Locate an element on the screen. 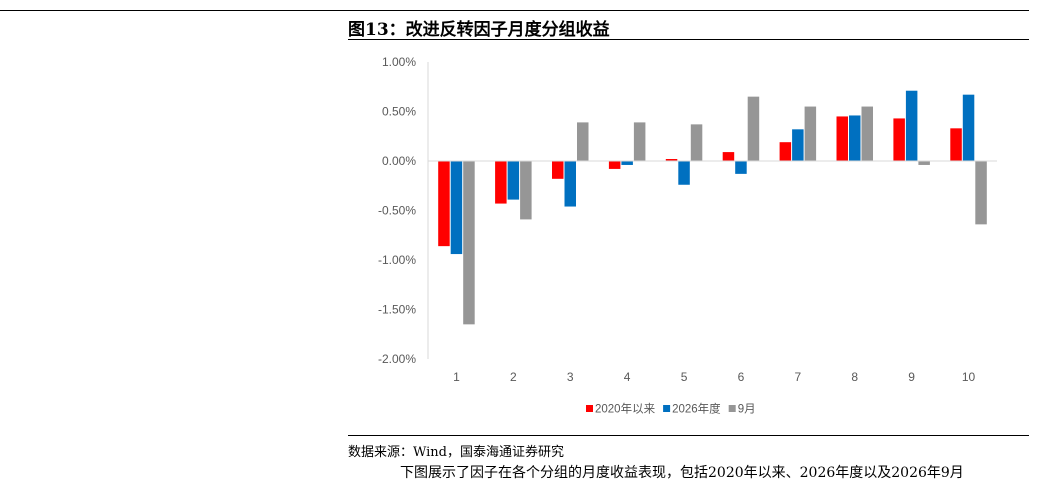  legend-label: 2026年度 is located at coordinates (696, 409).